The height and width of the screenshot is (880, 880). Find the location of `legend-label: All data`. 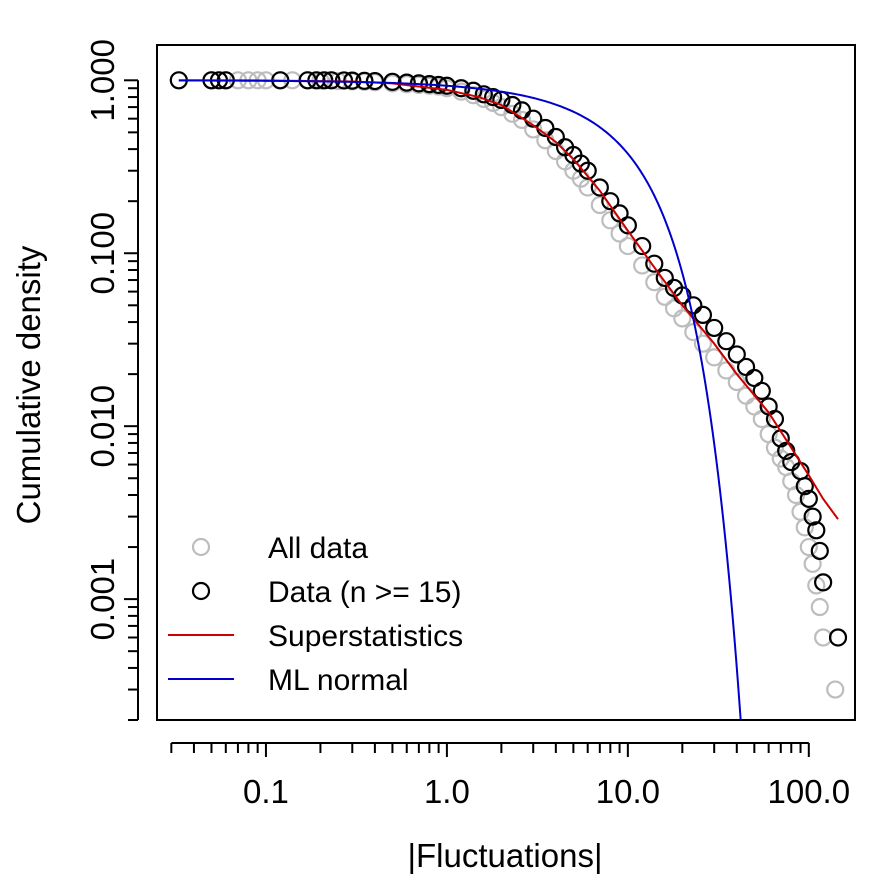

legend-label: All data is located at coordinates (318, 548).